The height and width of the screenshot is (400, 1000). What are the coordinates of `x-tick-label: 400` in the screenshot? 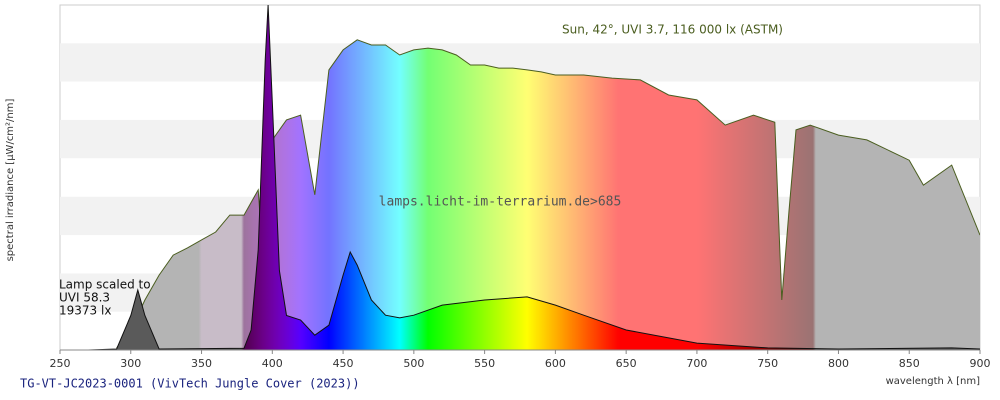 It's located at (272, 363).